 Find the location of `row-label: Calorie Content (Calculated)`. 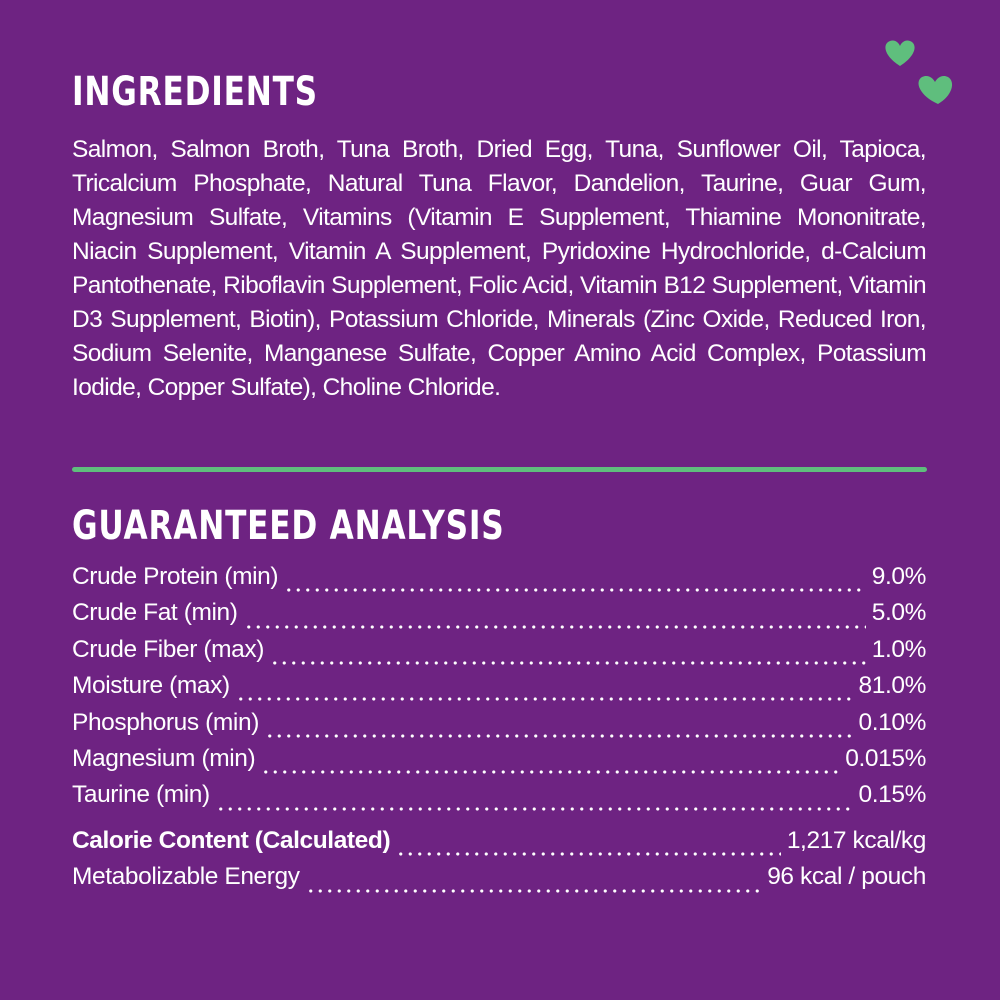

row-label: Calorie Content (Calculated) is located at coordinates (231, 840).